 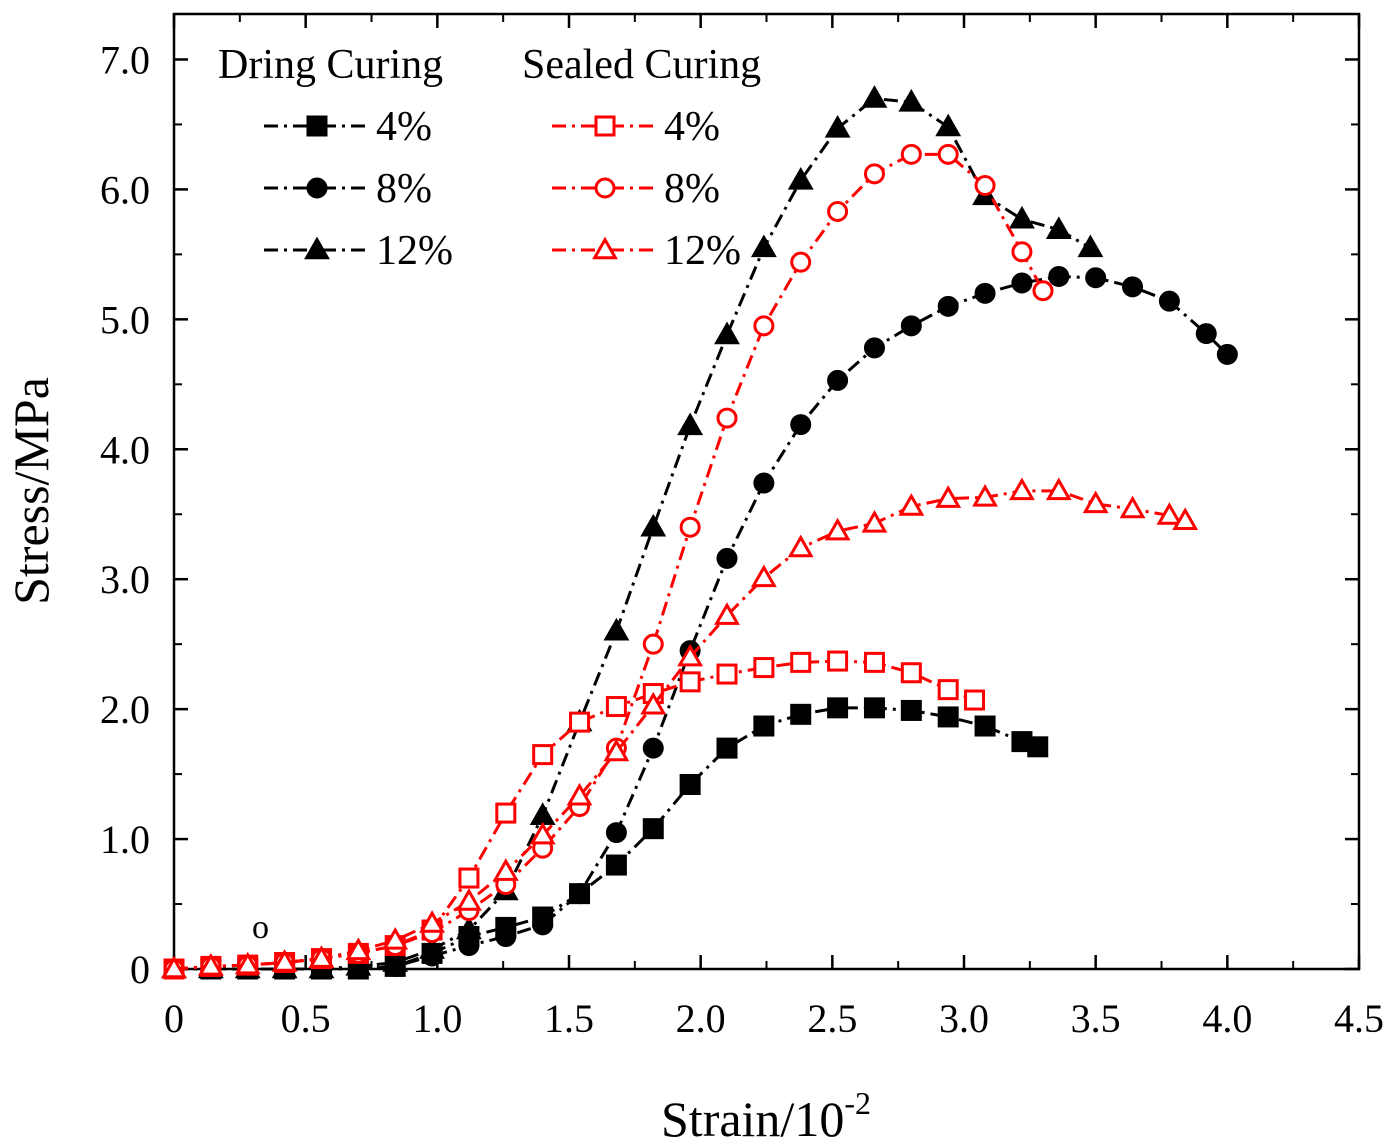 I want to click on legend-item: 8%, so click(x=348, y=189).